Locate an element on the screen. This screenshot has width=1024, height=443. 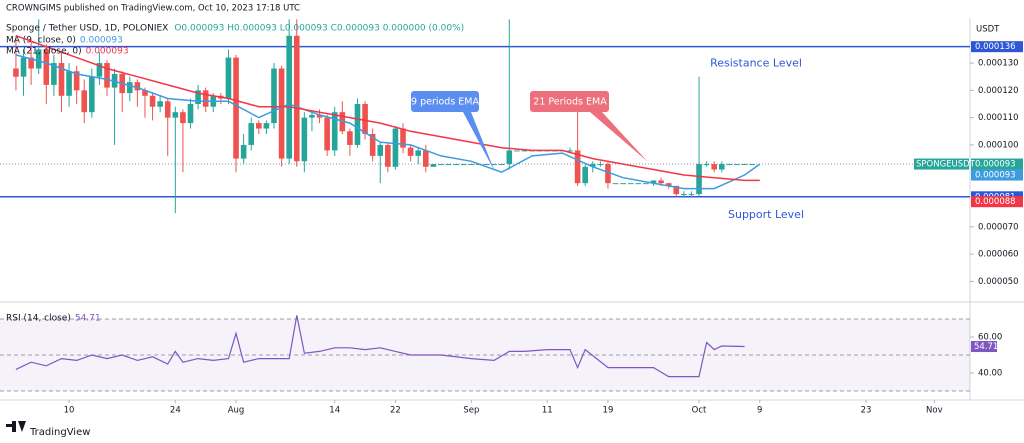
x-tick-label: 23 is located at coordinates (866, 411).